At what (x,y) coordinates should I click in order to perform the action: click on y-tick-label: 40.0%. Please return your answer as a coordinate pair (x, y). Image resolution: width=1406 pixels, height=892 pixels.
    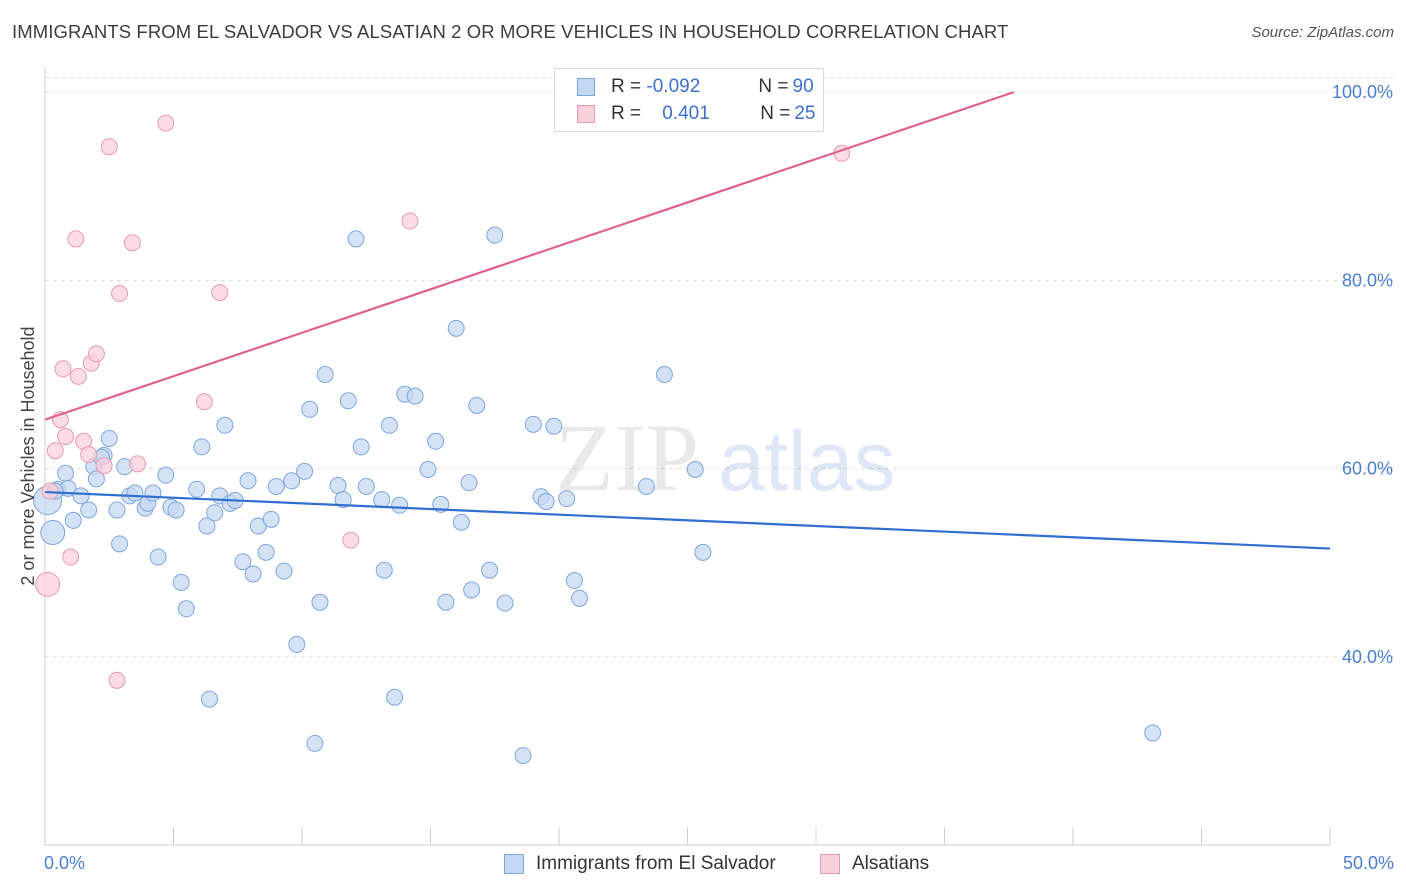
    Looking at the image, I should click on (1367, 657).